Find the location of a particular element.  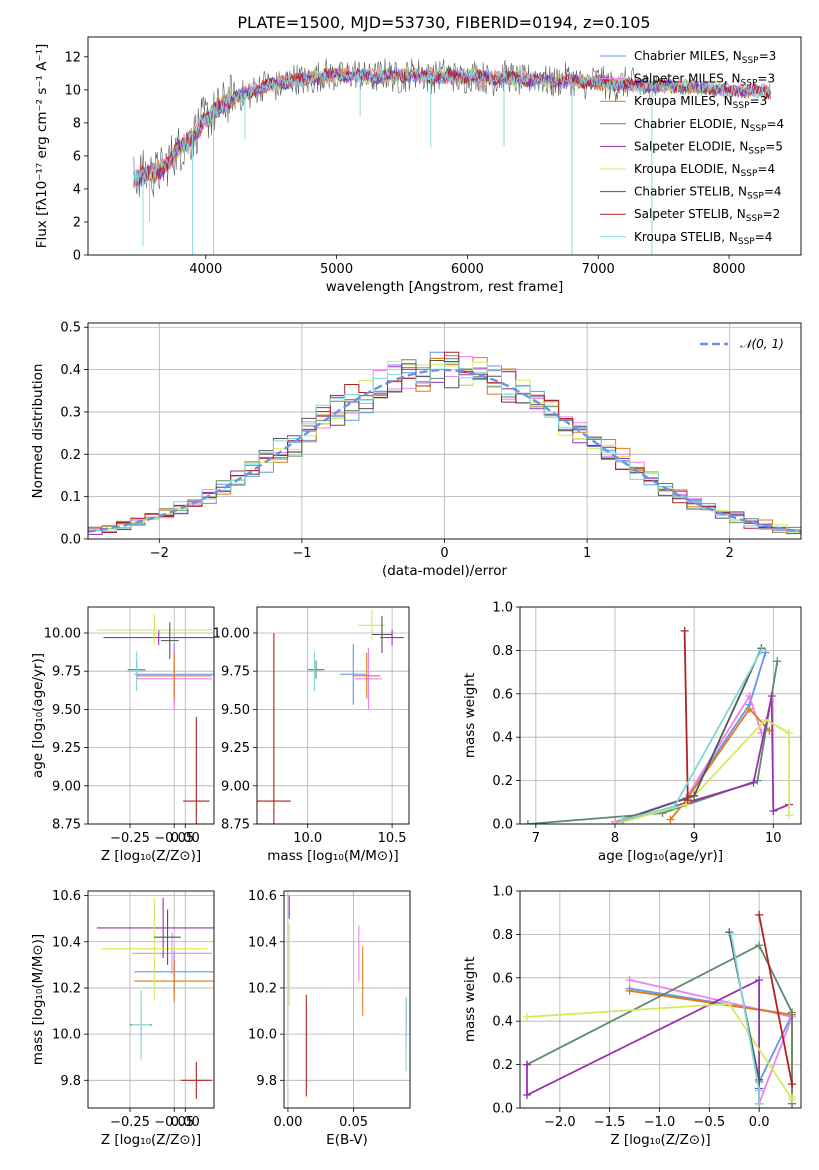

histogram-chabrier-stelib is located at coordinates (444, 446).